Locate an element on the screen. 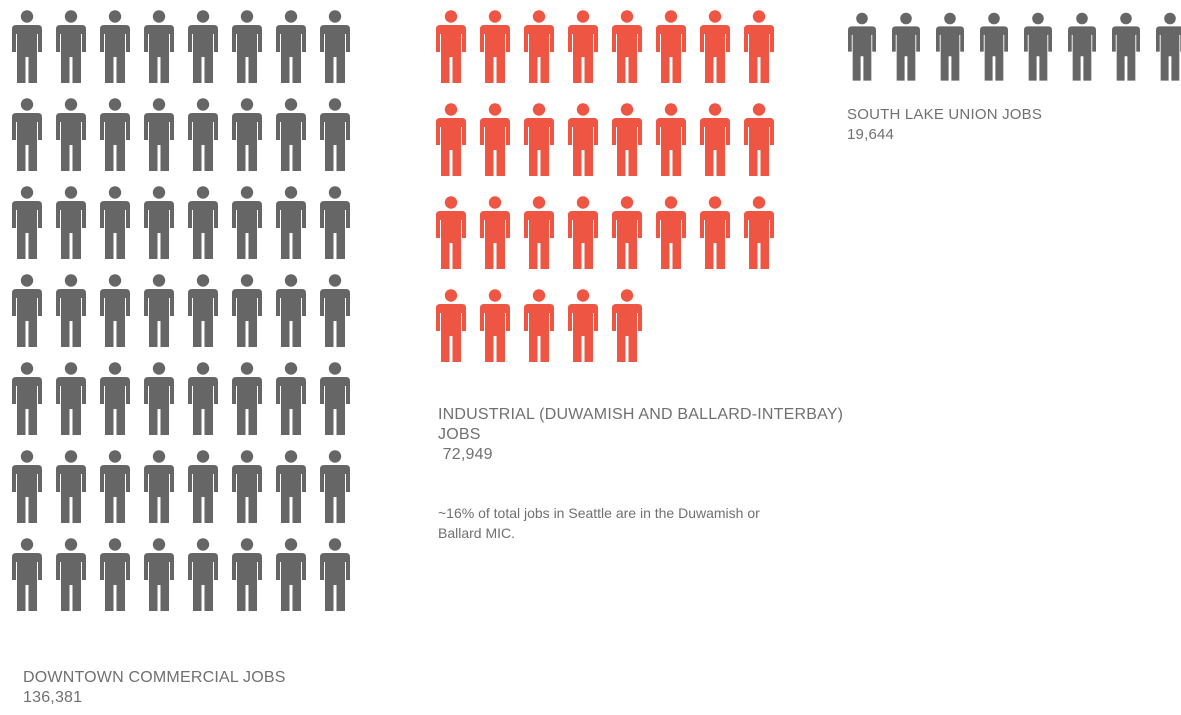 Image resolution: width=1181 pixels, height=715 pixels. slu-jobs-title: SOUTH LAKE UNION JOBS is located at coordinates (945, 114).